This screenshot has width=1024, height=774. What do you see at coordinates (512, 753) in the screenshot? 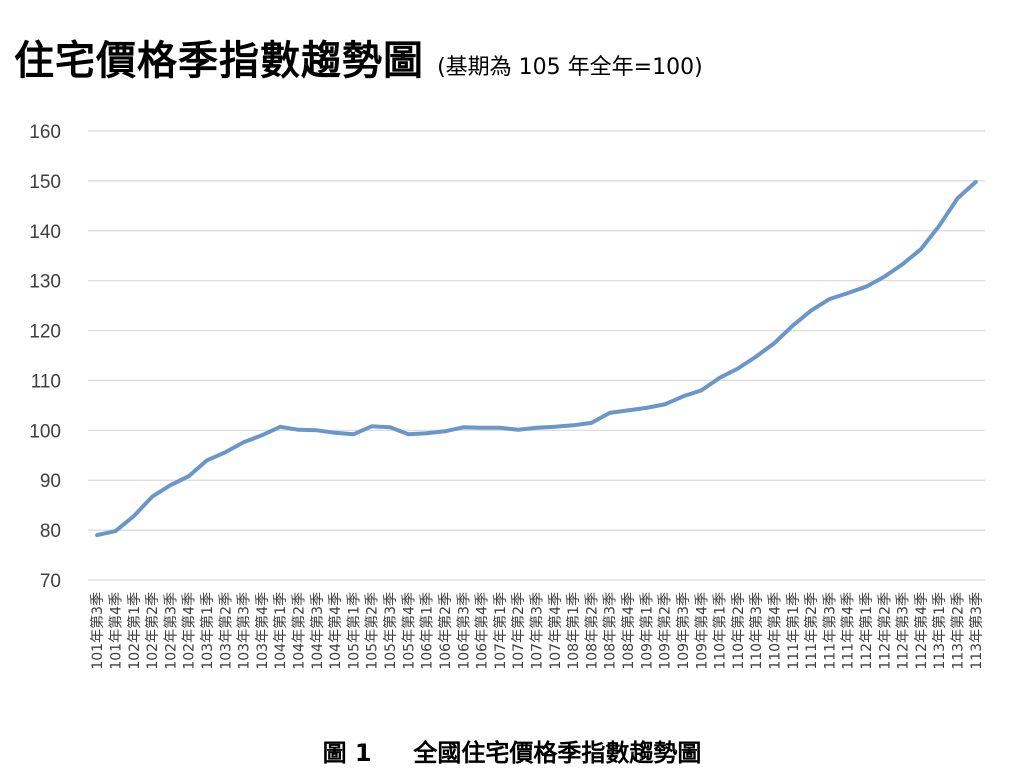
I see `figure-caption: 圖 1 全國住宅價格季指數趨勢圖` at bounding box center [512, 753].